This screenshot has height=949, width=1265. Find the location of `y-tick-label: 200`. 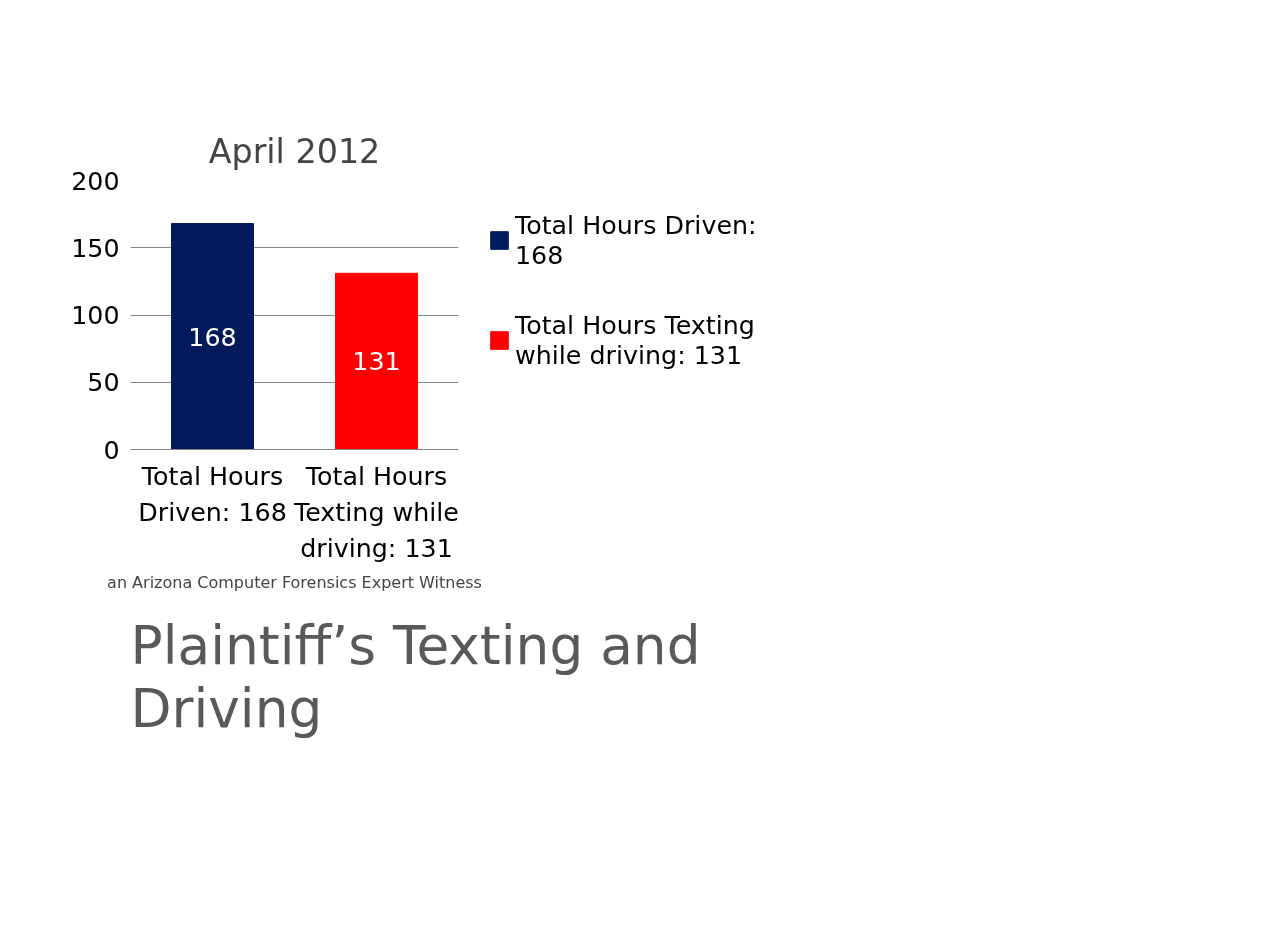

y-tick-label: 200 is located at coordinates (95, 180).